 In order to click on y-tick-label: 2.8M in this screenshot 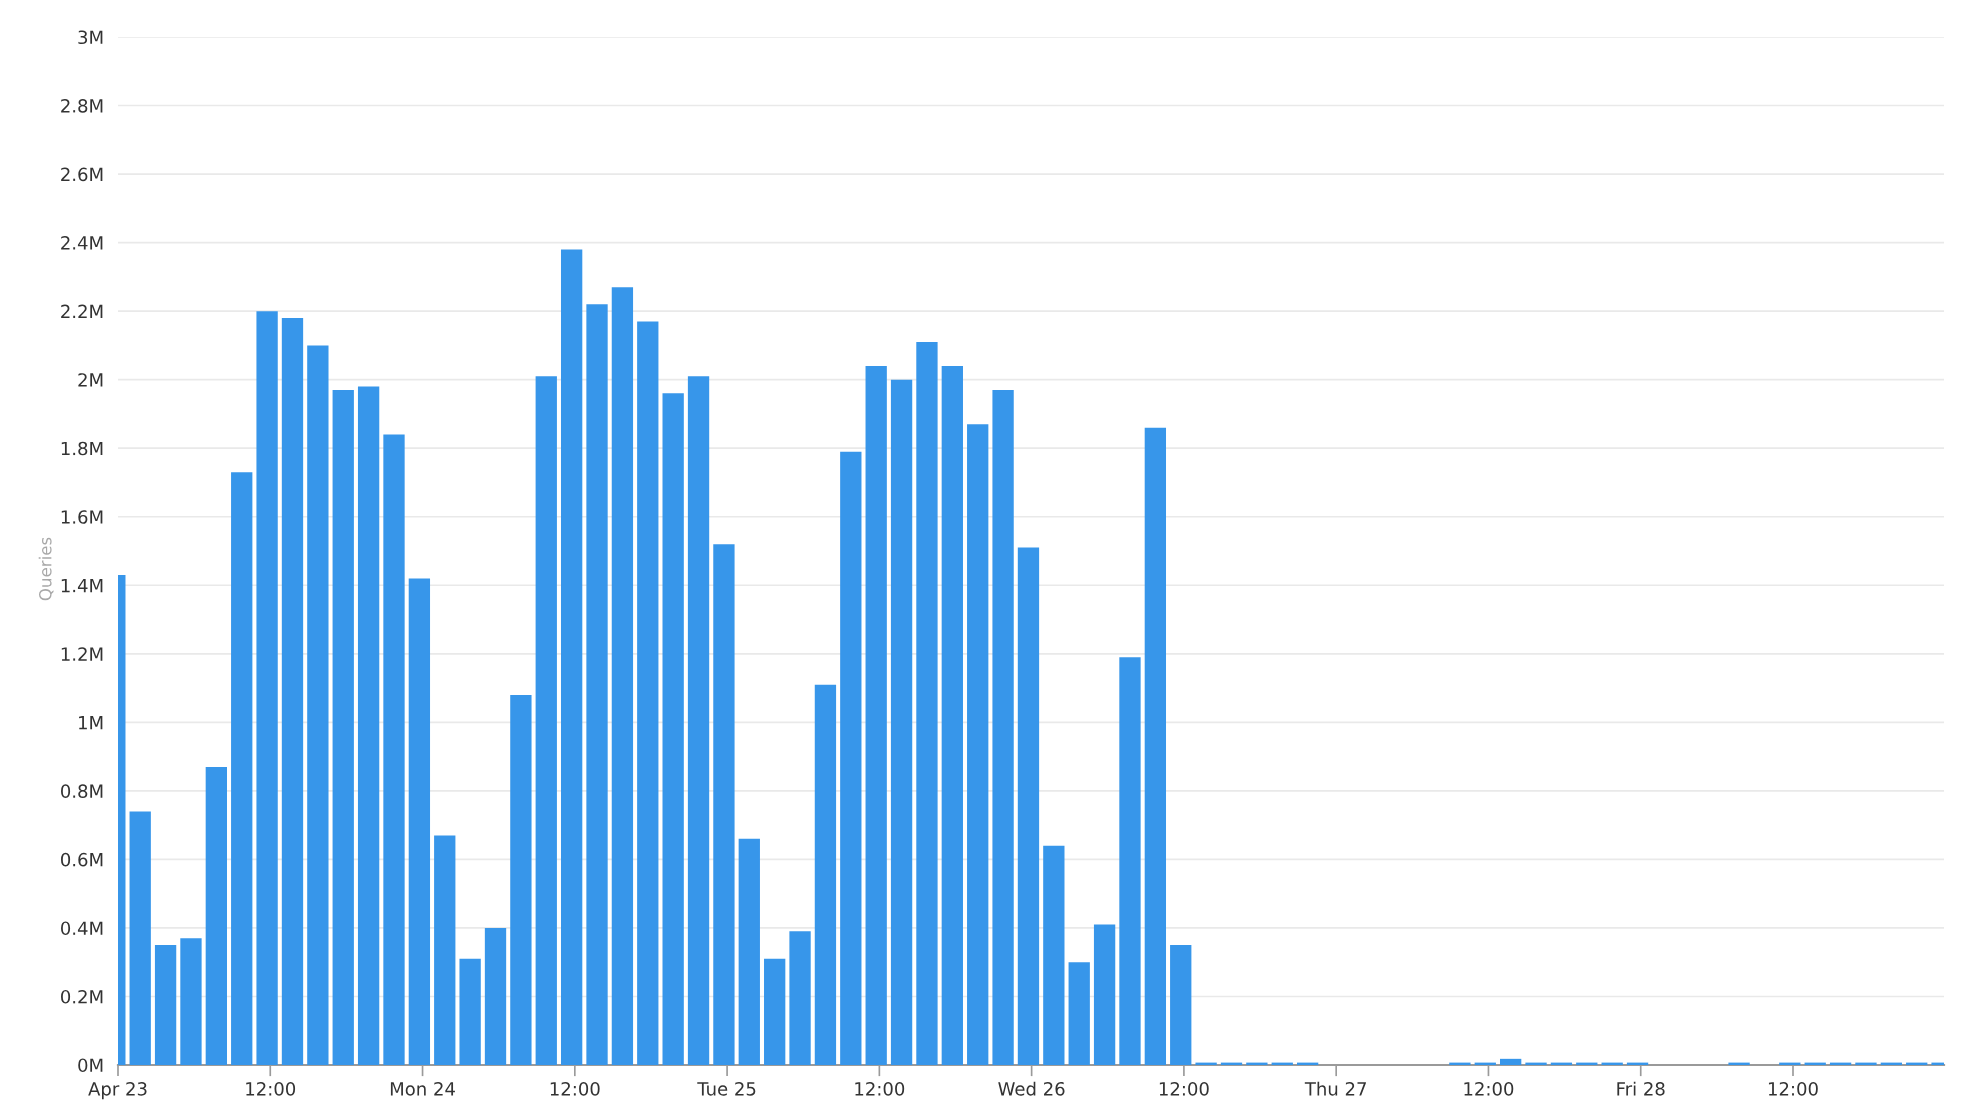, I will do `click(82, 105)`.